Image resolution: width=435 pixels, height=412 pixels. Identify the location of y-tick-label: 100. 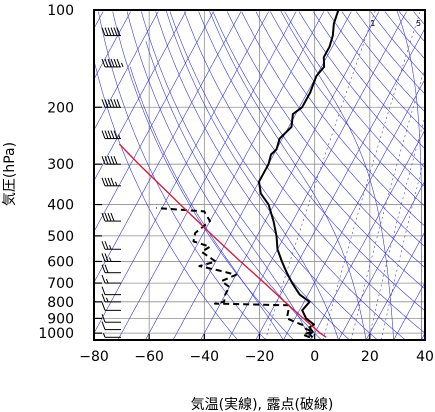
(60, 11).